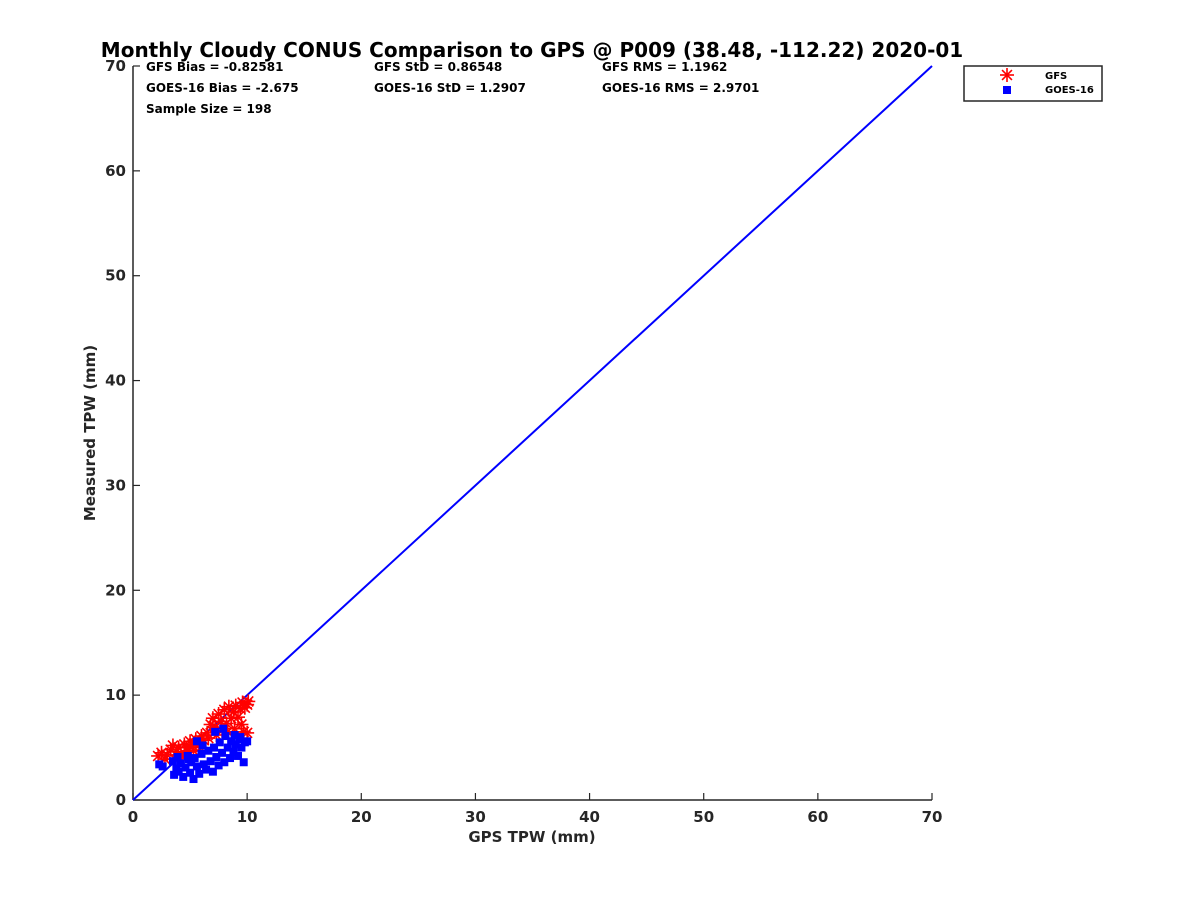 This screenshot has width=1200, height=900. Describe the element at coordinates (817, 817) in the screenshot. I see `x-tick-label: 60` at that location.